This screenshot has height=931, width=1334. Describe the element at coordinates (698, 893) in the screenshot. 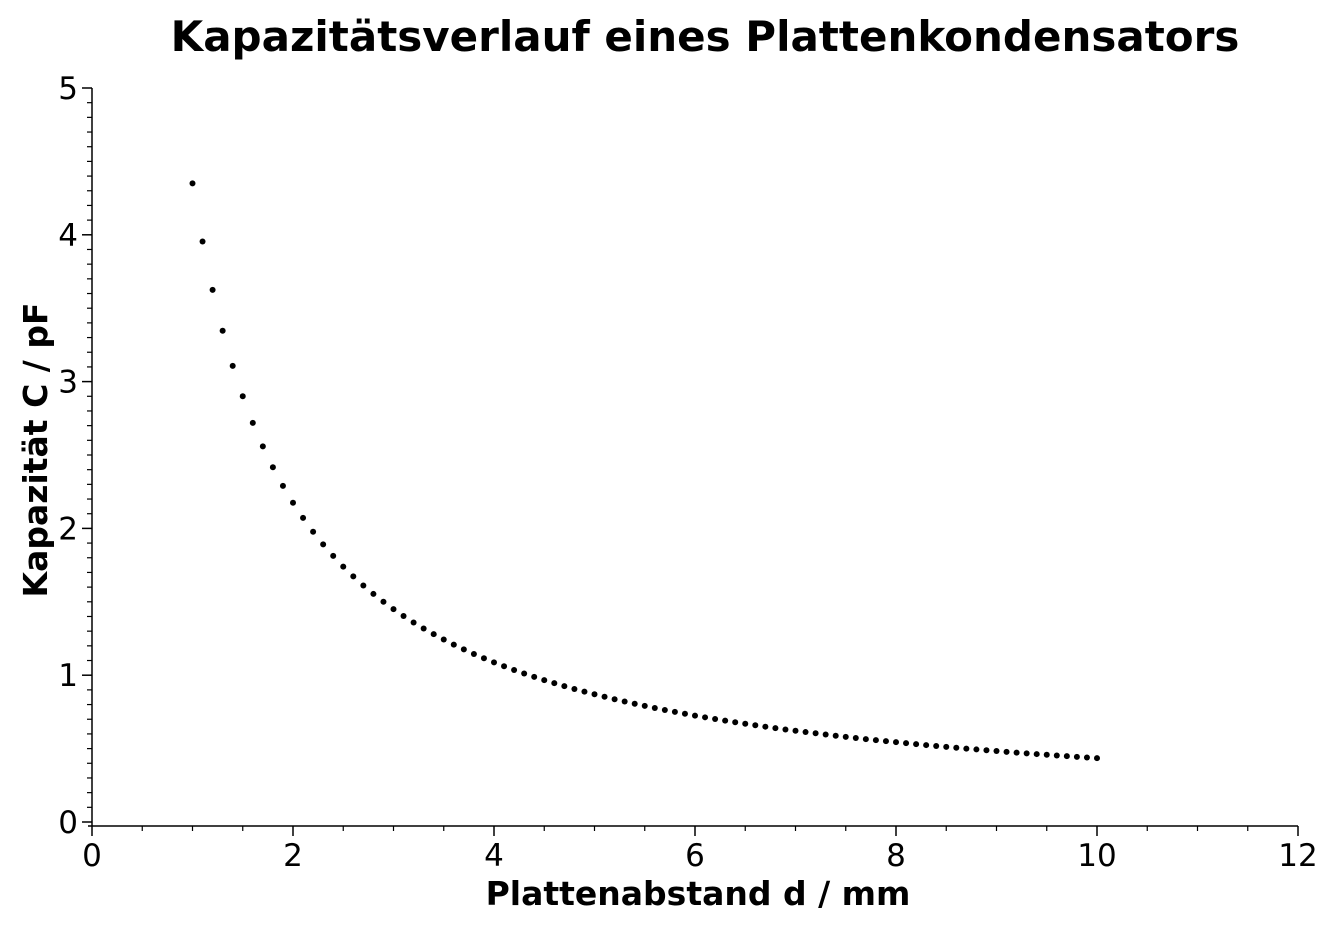

I see `x-axis-label: Plattenabstand d / mm` at that location.